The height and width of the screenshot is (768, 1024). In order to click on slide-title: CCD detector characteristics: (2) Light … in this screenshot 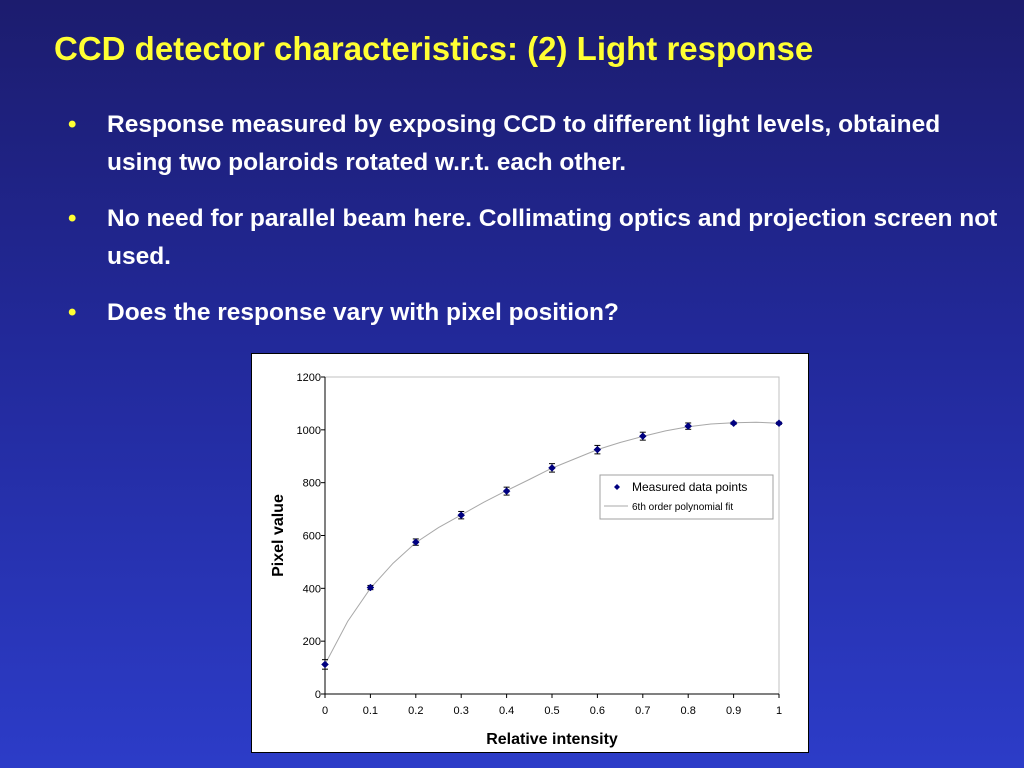, I will do `click(434, 48)`.